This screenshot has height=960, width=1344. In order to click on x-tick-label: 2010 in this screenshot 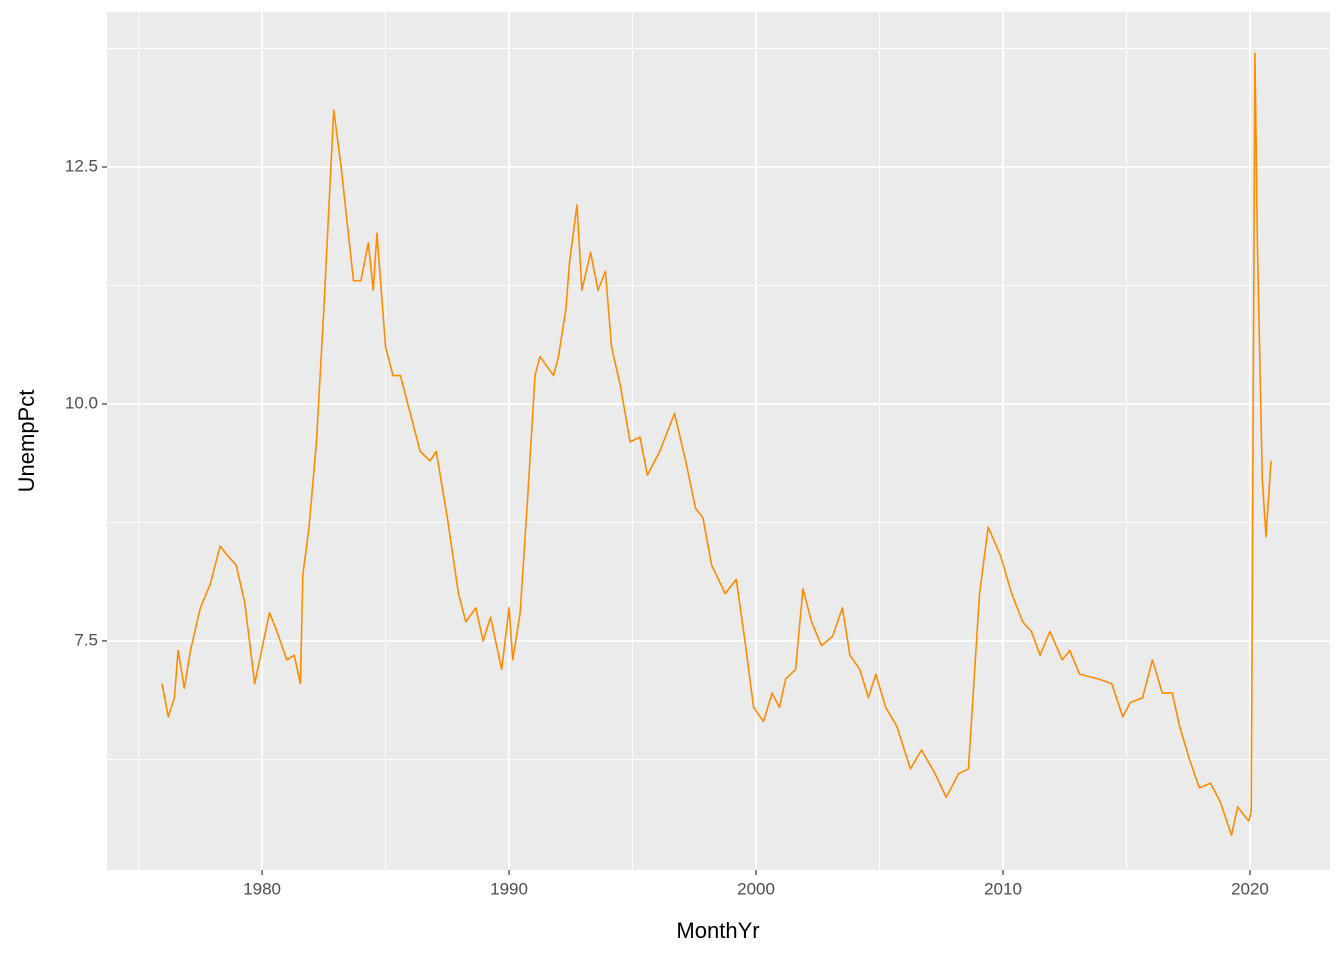, I will do `click(1003, 888)`.